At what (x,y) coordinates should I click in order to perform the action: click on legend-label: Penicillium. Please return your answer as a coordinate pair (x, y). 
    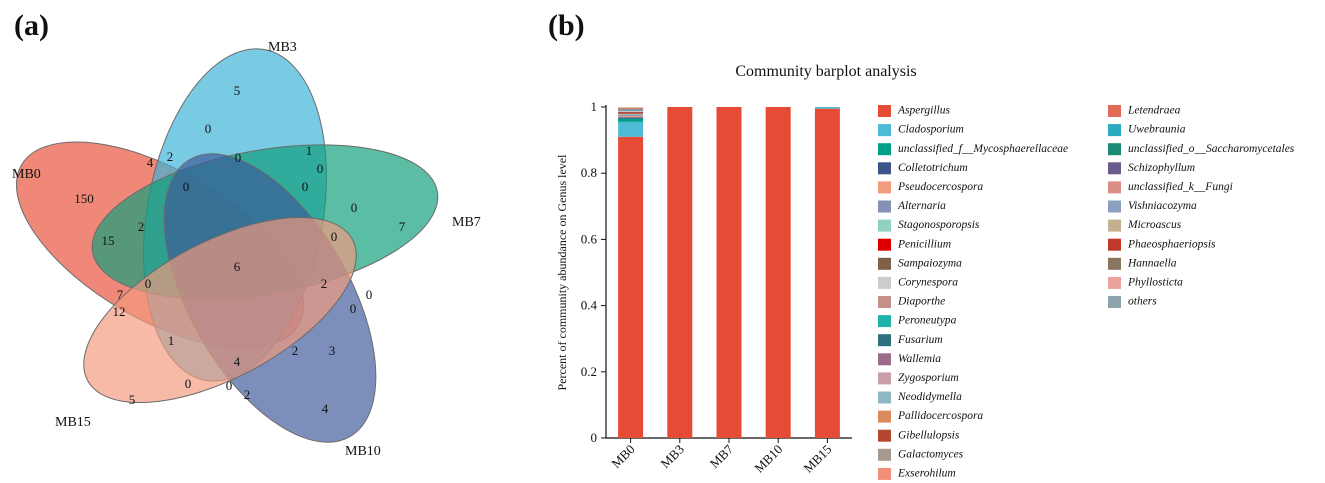
    Looking at the image, I should click on (924, 244).